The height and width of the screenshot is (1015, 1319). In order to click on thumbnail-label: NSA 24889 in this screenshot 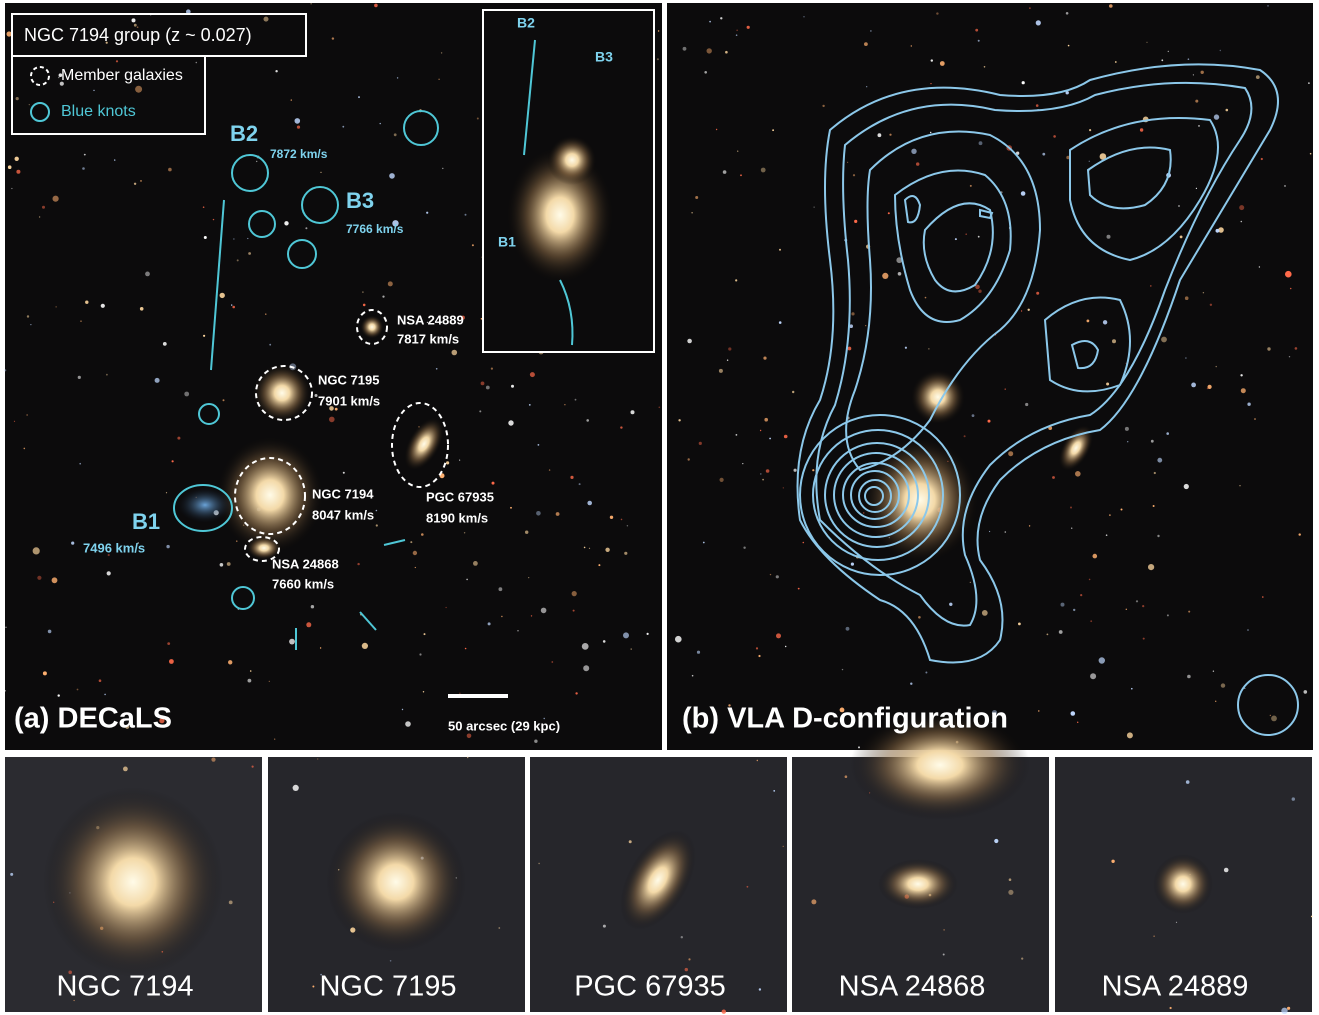, I will do `click(1175, 987)`.